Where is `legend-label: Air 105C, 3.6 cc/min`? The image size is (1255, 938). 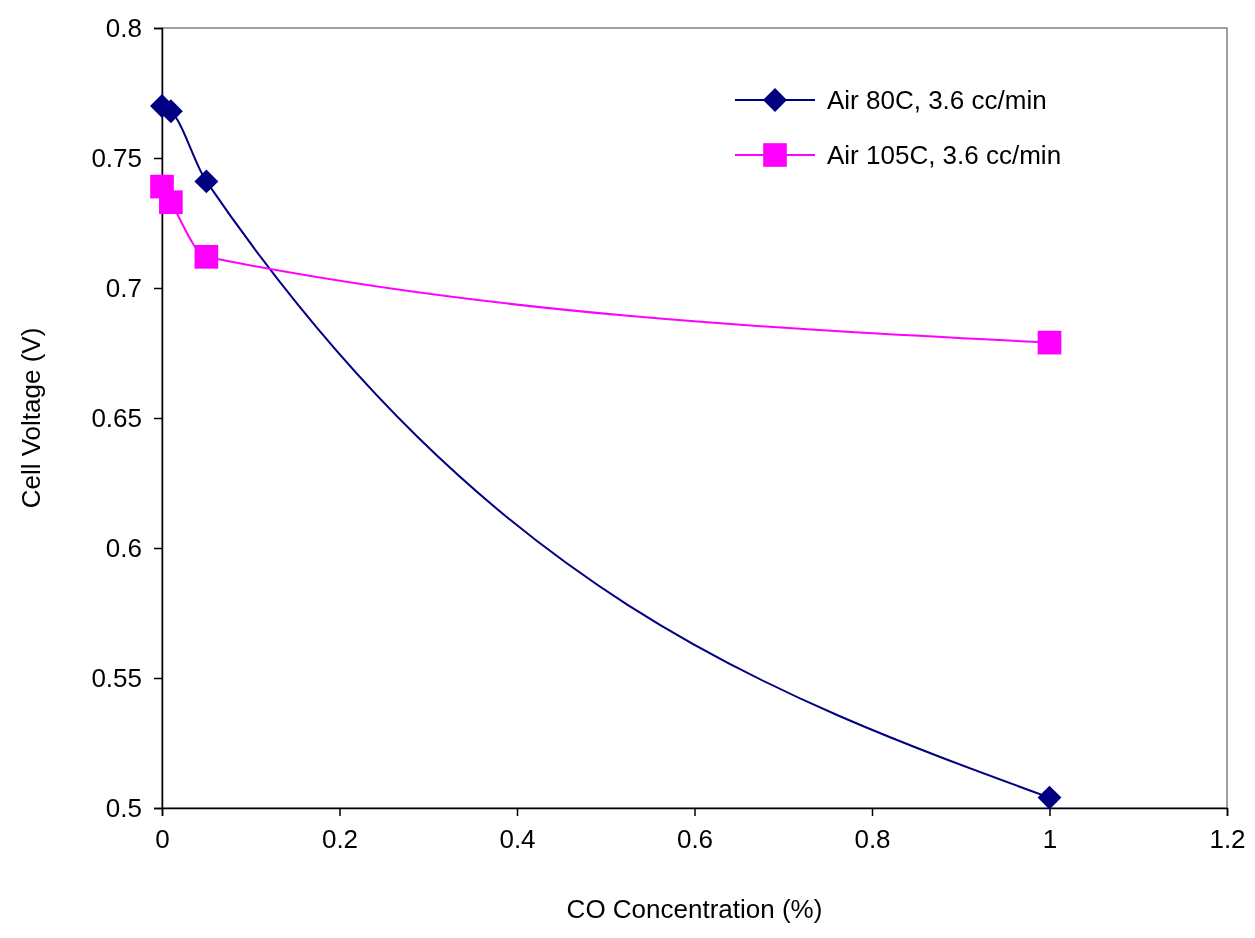
legend-label: Air 105C, 3.6 cc/min is located at coordinates (944, 155).